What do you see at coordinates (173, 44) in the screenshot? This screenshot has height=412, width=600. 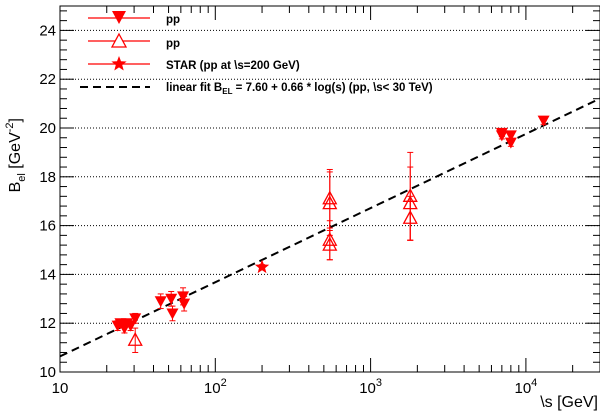 I see `legend-label-pp-open: pp` at bounding box center [173, 44].